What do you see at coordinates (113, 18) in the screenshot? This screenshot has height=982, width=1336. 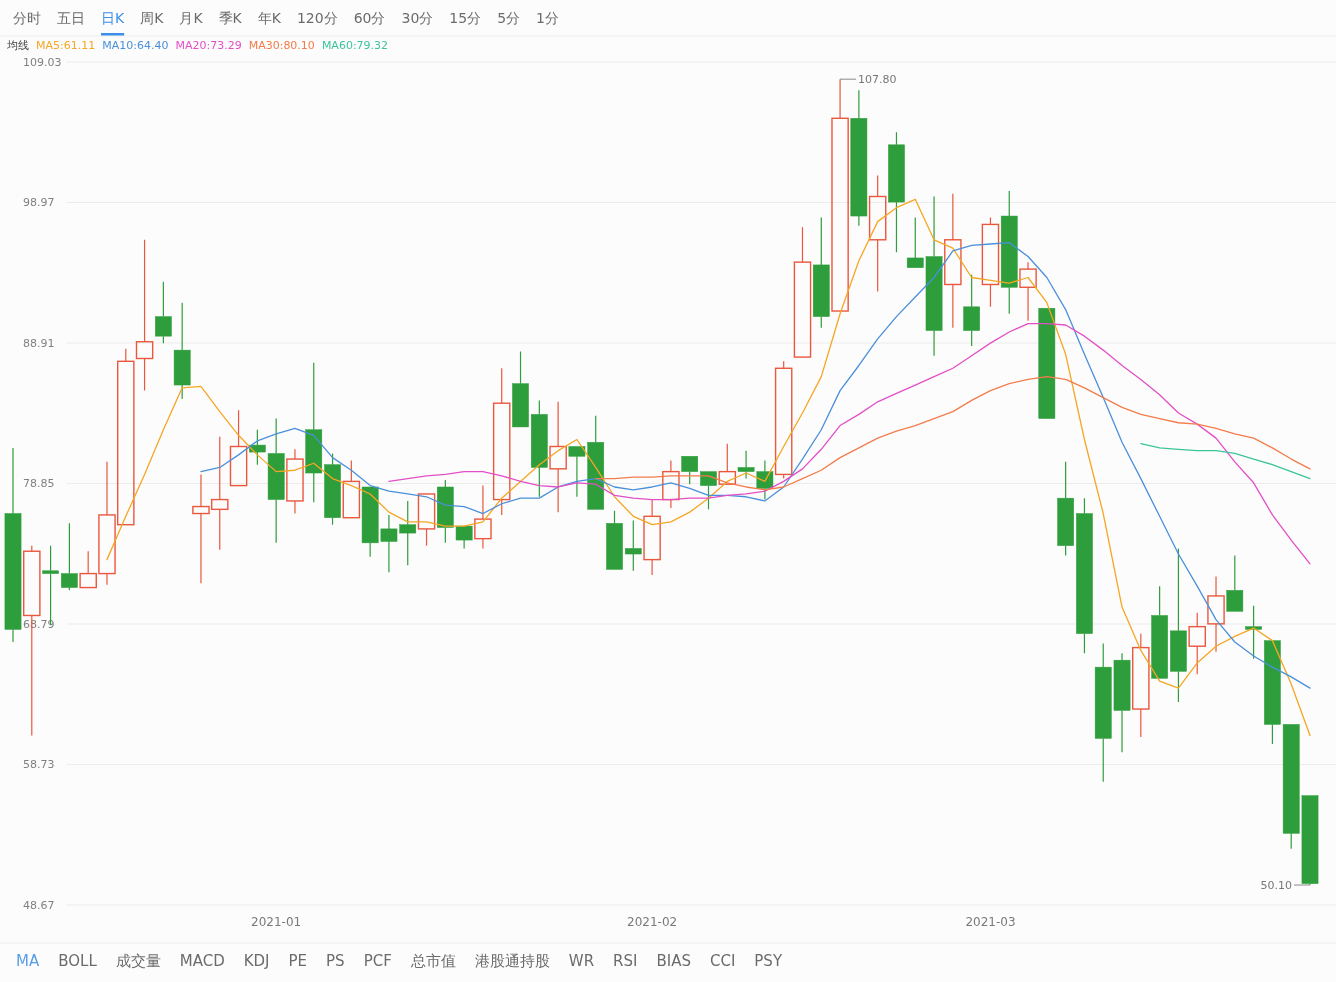 I see `category-label: 日K` at bounding box center [113, 18].